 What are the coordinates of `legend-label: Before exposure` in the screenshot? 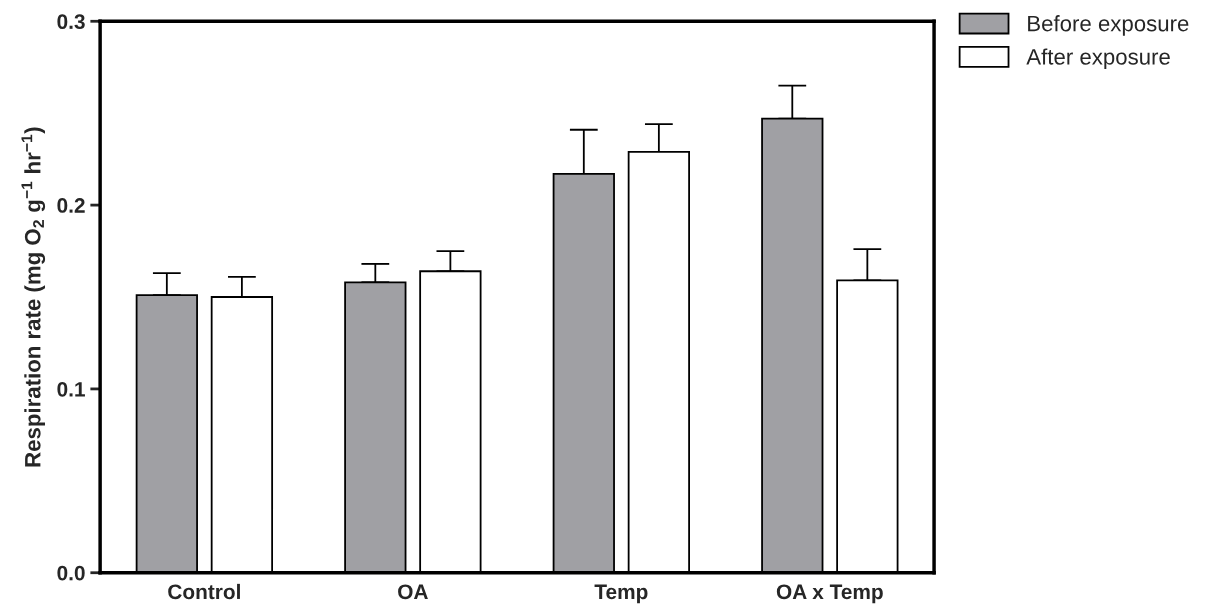 It's located at (1108, 25).